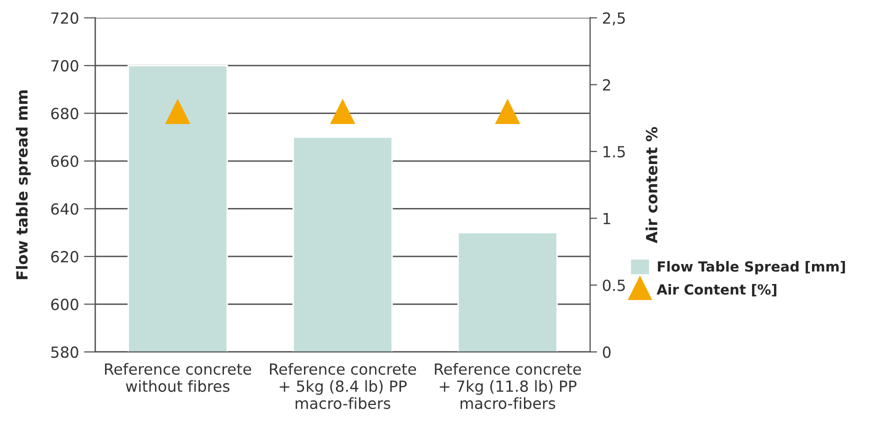 This screenshot has height=435, width=882. Describe the element at coordinates (716, 290) in the screenshot. I see `legend-label: Air Content [%]` at that location.